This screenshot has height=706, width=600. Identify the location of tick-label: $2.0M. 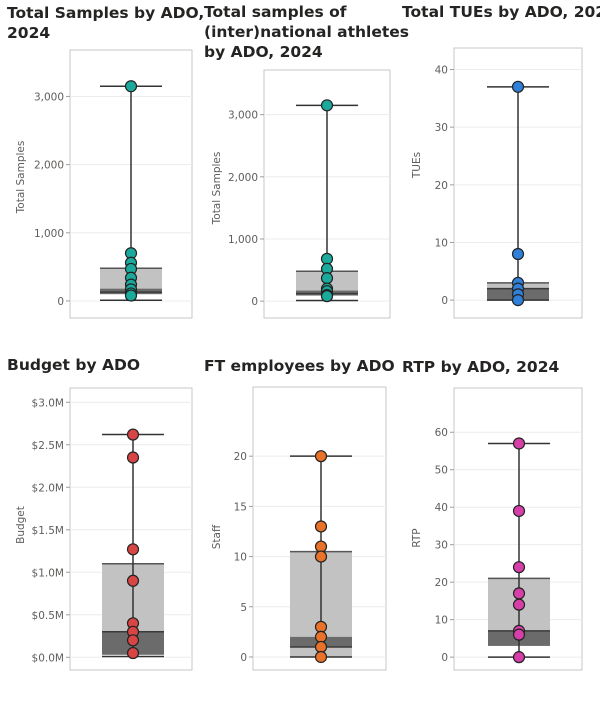
(48, 488).